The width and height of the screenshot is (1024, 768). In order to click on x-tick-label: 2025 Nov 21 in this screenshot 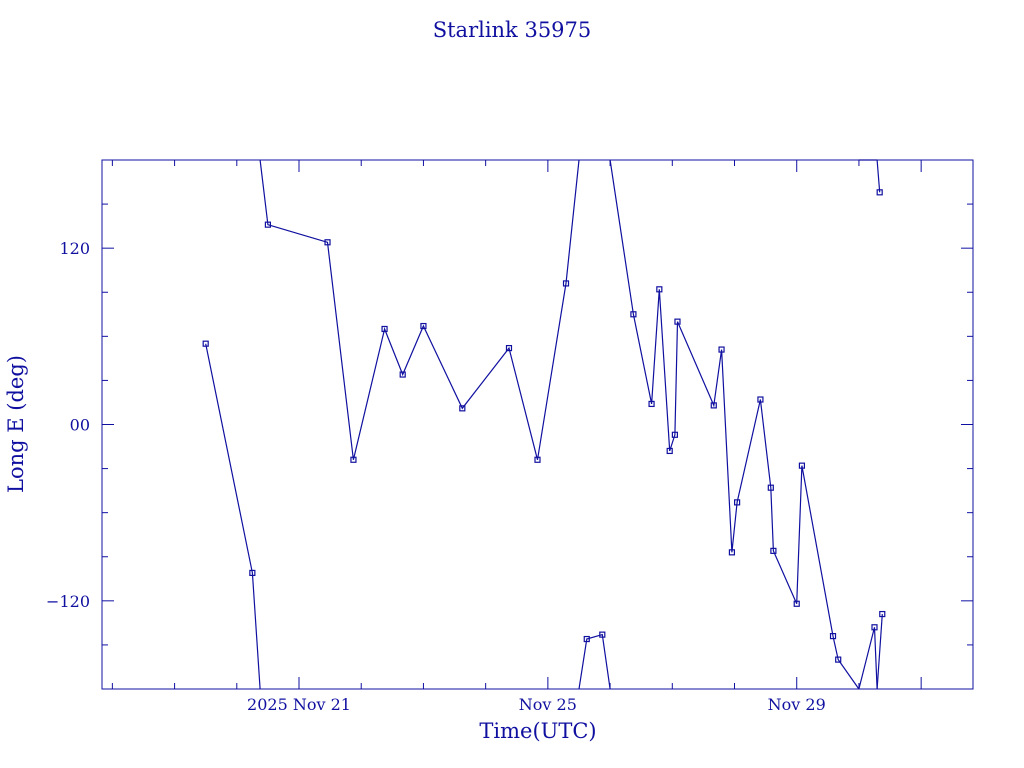, I will do `click(299, 704)`.